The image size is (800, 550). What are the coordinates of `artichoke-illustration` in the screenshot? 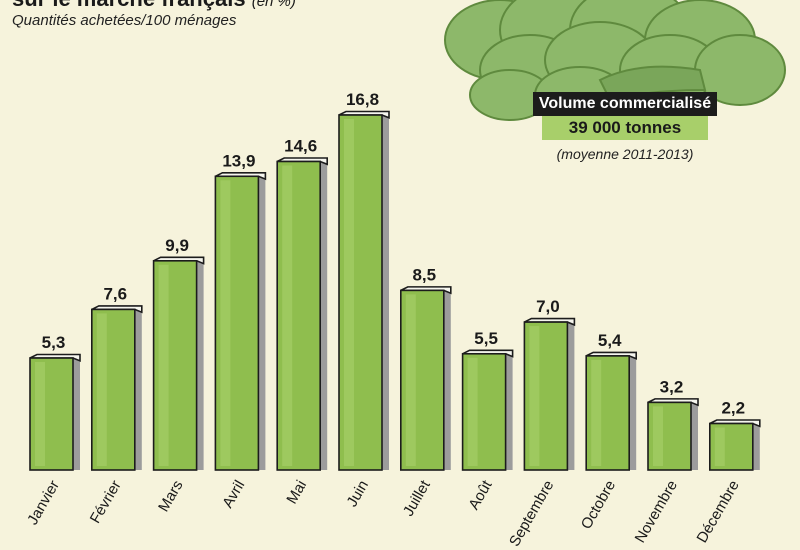 It's located at (615, 62).